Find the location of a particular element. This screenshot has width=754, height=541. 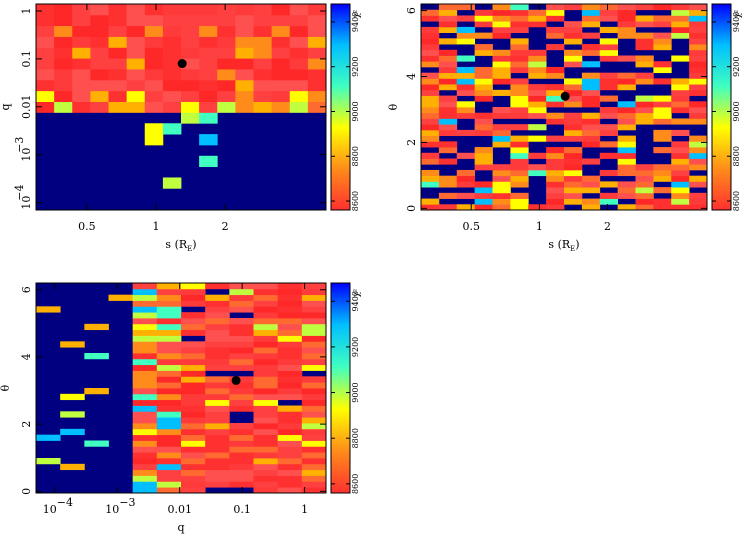

colorbar is located at coordinates (721, 107).